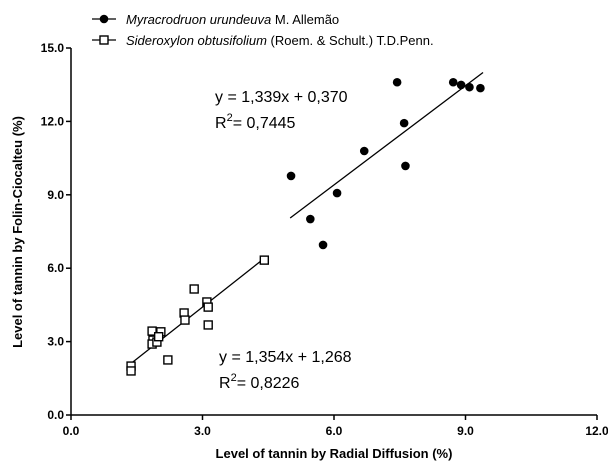  I want to click on equation: y = 1,354x + 1,268, so click(285, 357).